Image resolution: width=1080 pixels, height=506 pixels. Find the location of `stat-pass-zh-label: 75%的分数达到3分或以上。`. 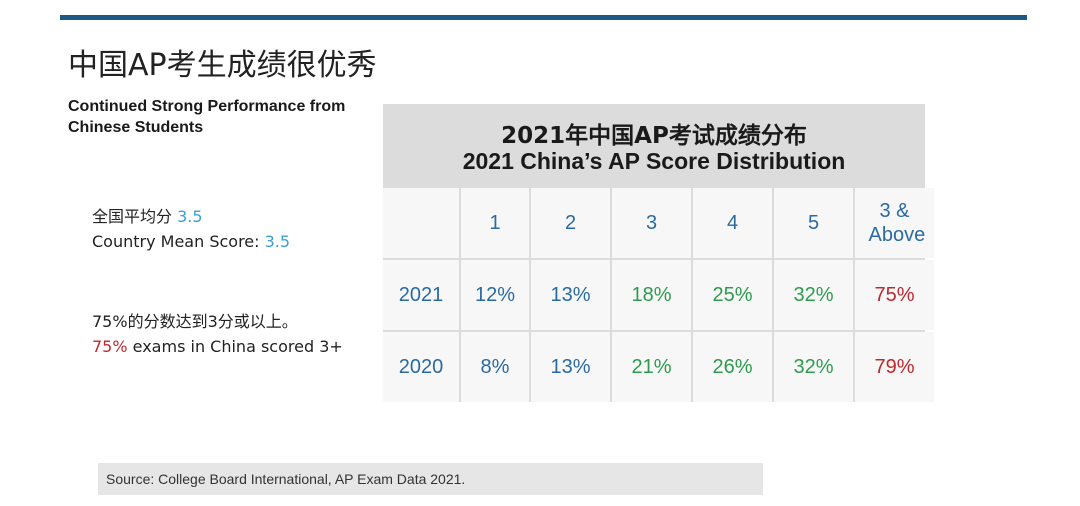

stat-pass-zh-label: 75%的分数达到3分或以上。 is located at coordinates (195, 321).